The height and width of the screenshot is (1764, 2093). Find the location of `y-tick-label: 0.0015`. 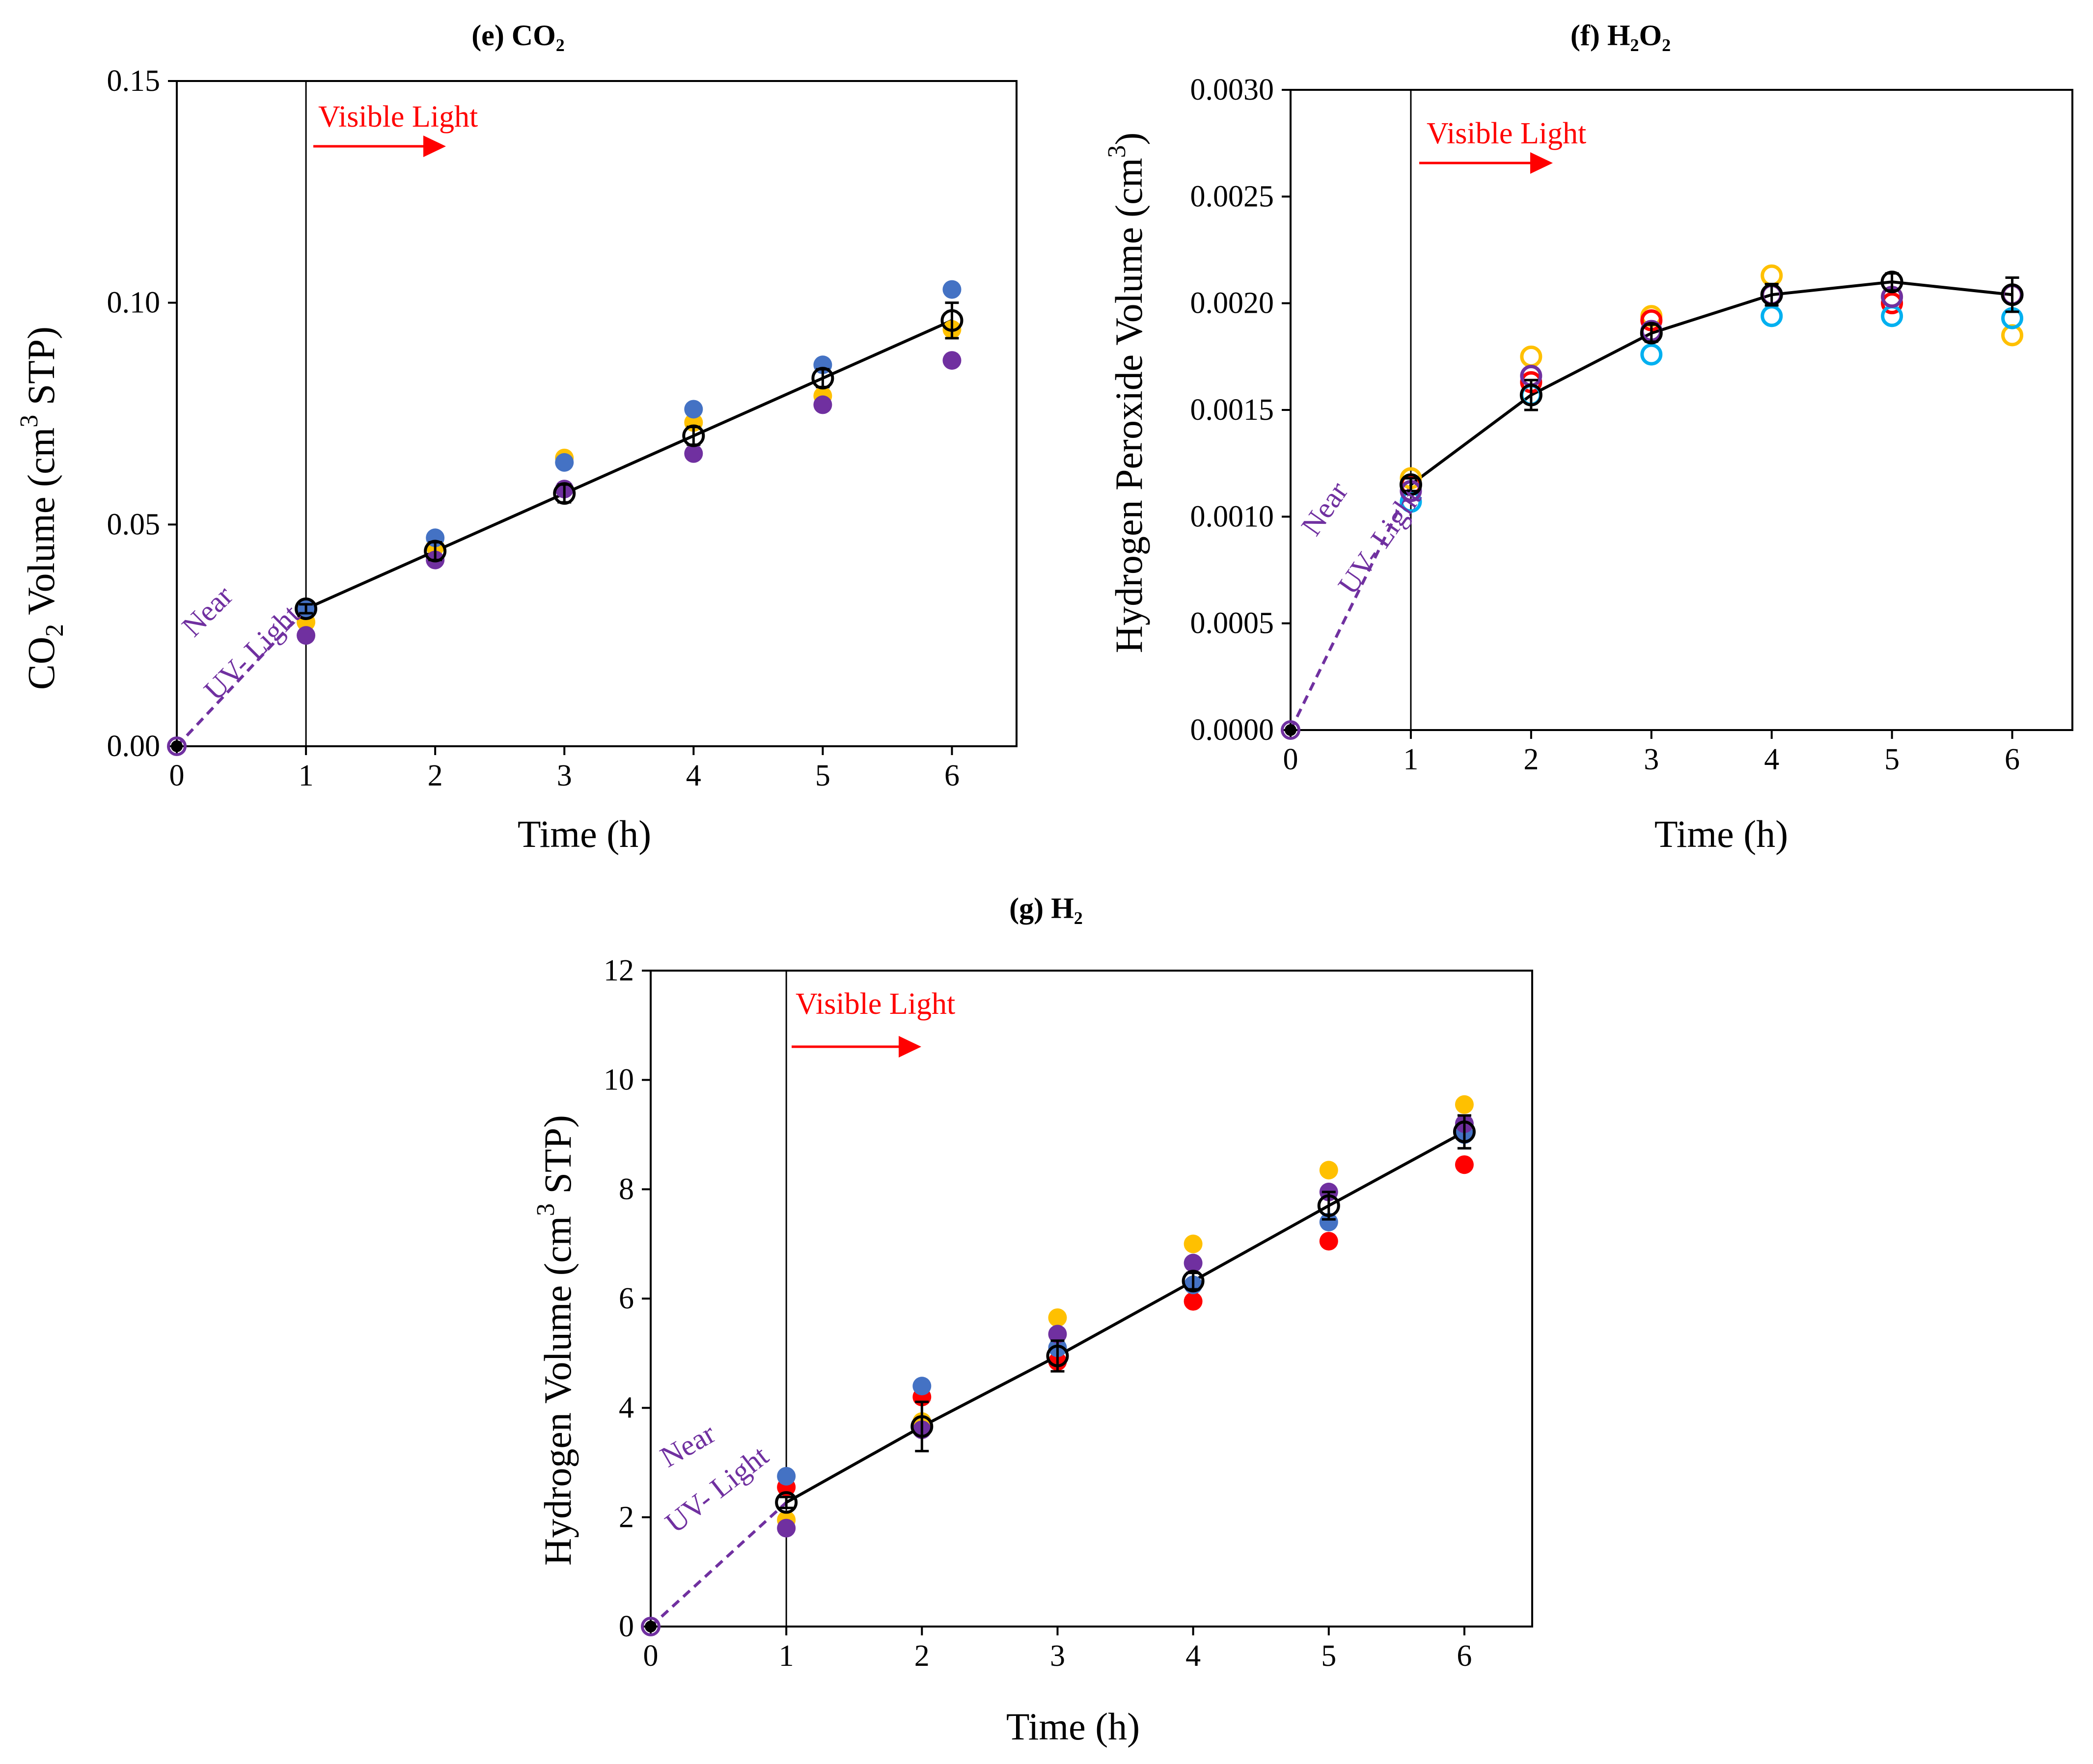

y-tick-label: 0.0015 is located at coordinates (1232, 410).